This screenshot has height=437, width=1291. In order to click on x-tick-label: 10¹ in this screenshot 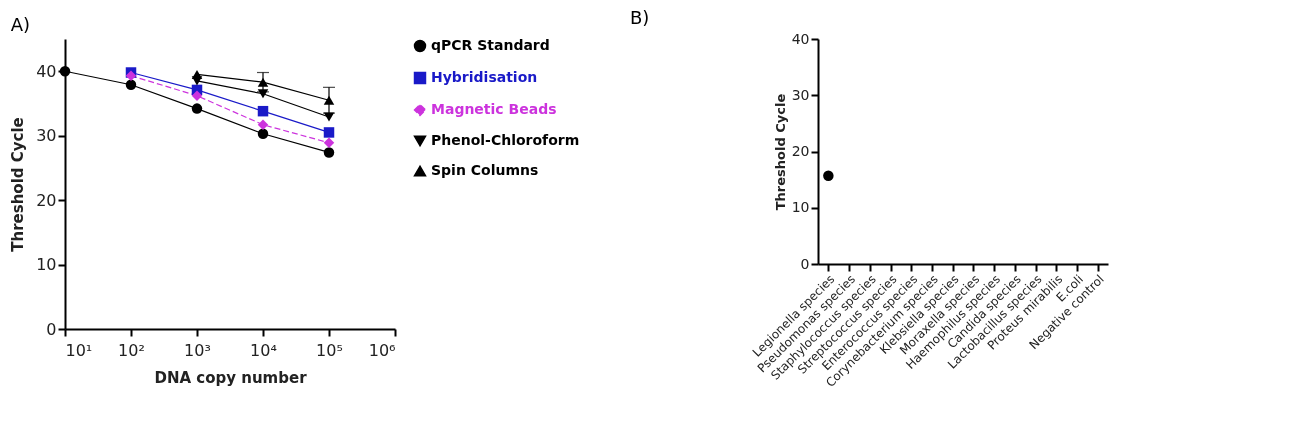, I will do `click(79, 350)`.